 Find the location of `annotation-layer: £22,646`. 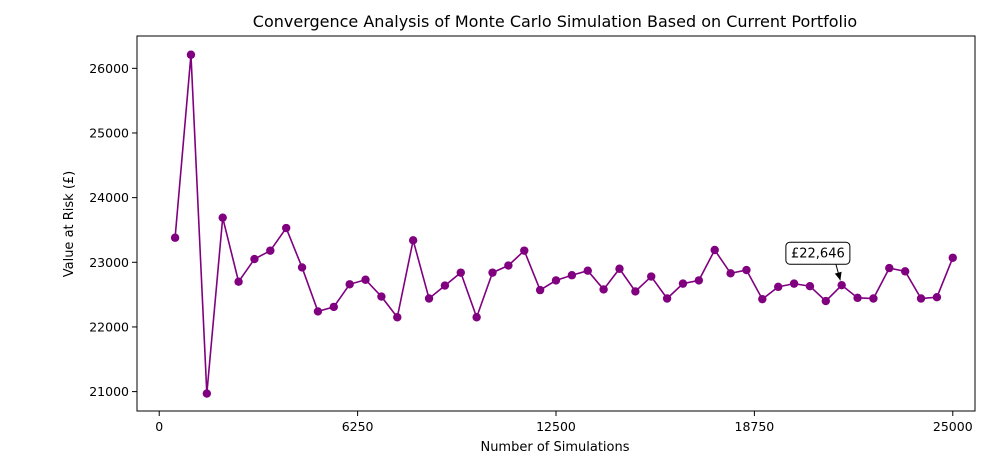

annotation-layer: £22,646 is located at coordinates (818, 261).